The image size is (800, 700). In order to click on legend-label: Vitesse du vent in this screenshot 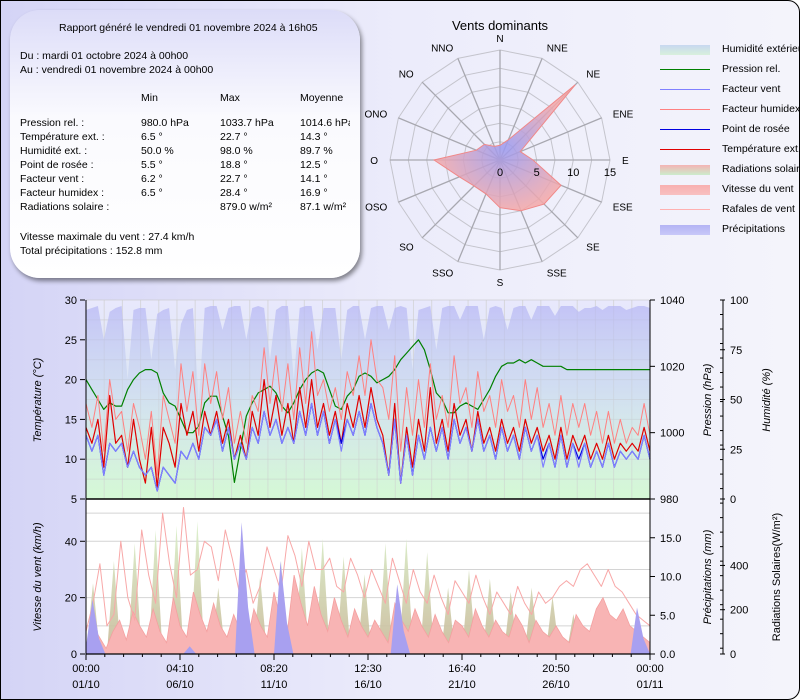, I will do `click(758, 189)`.